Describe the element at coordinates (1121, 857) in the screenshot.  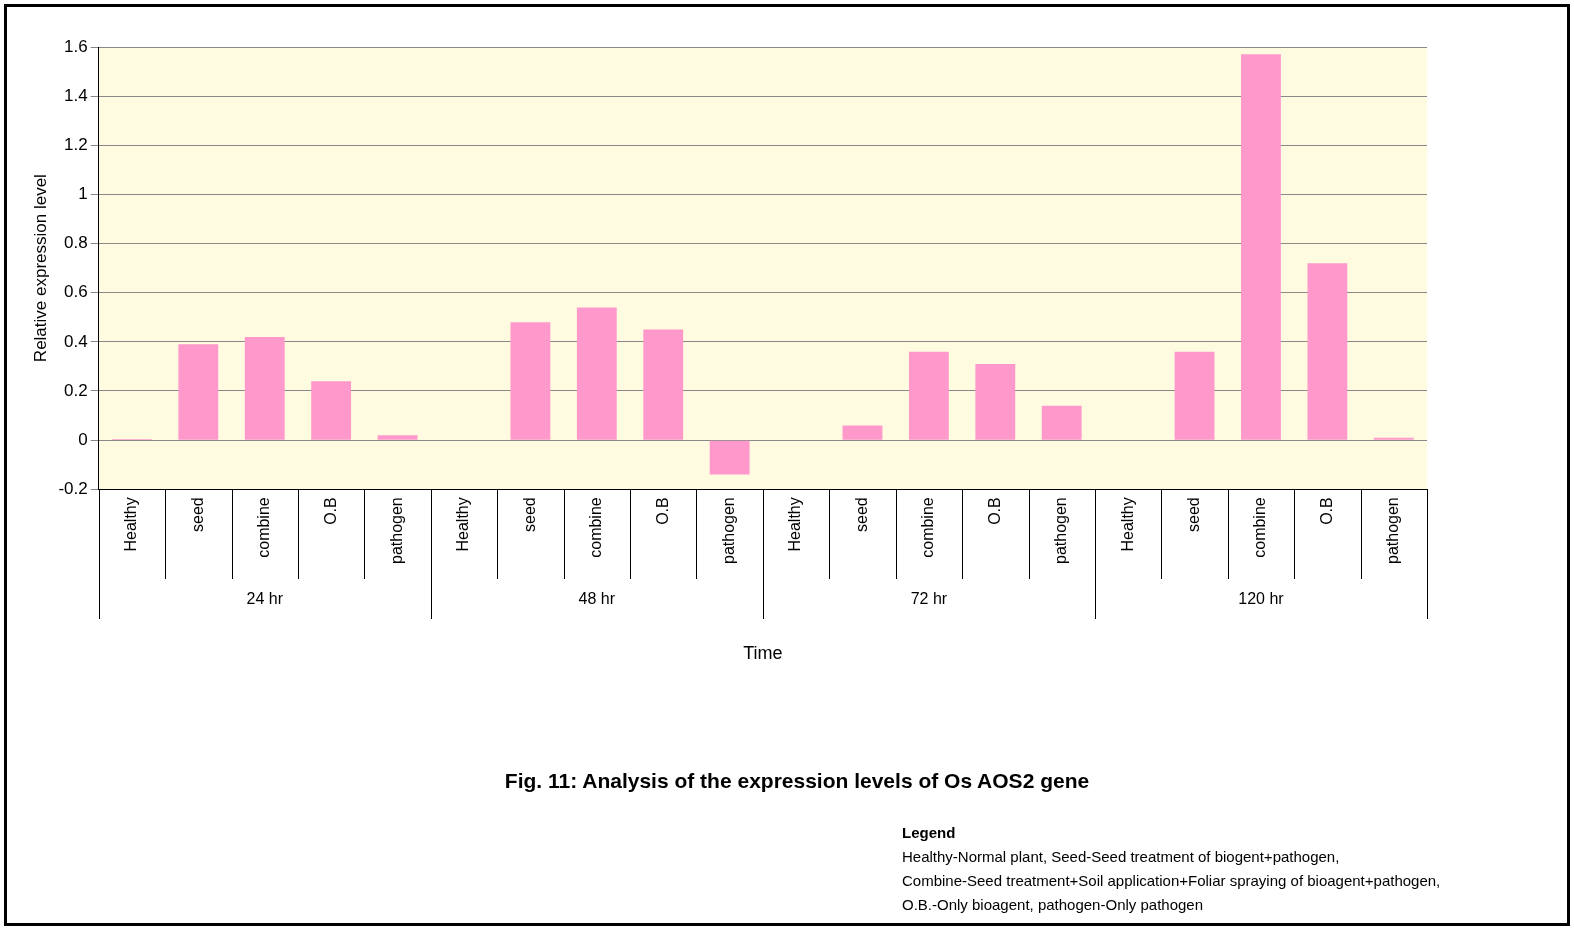
I see `text: Healthy-Normal plant, Seed-Seed treatment of biogent+pathogen,` at that location.